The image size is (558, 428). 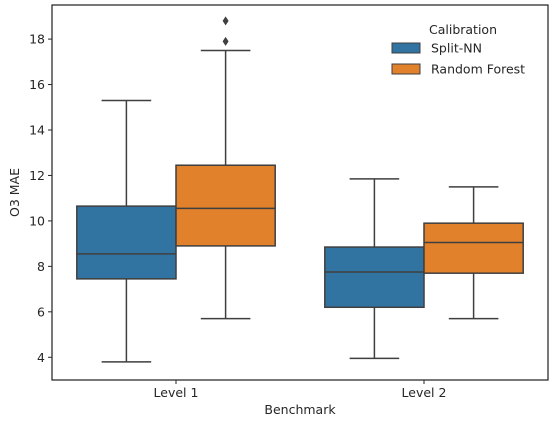 What do you see at coordinates (41, 311) in the screenshot?
I see `y-tick-label: 6` at bounding box center [41, 311].